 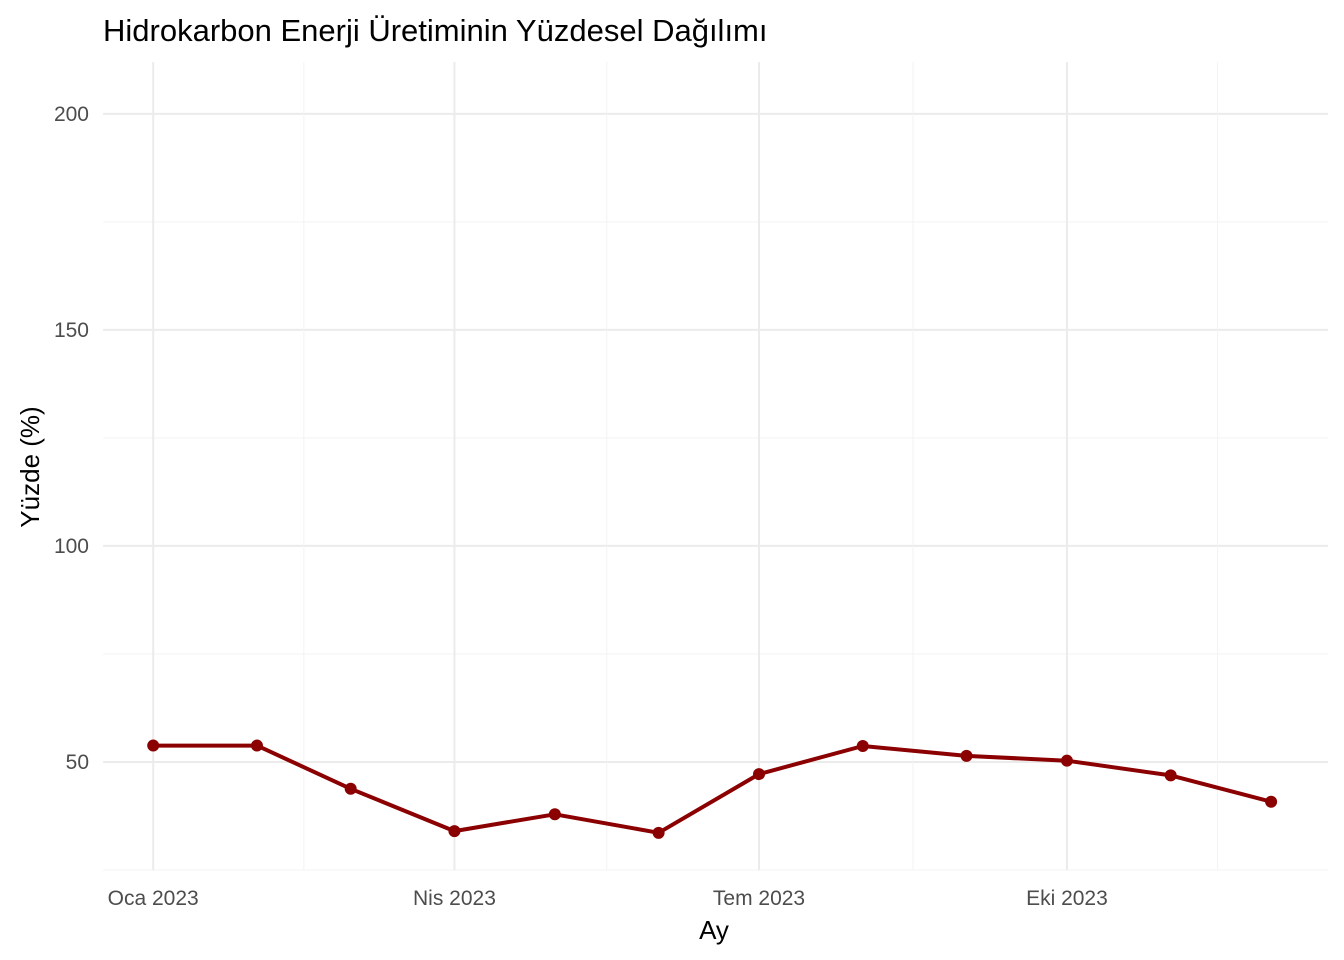 I want to click on y-tick-label: 50, so click(x=77, y=762).